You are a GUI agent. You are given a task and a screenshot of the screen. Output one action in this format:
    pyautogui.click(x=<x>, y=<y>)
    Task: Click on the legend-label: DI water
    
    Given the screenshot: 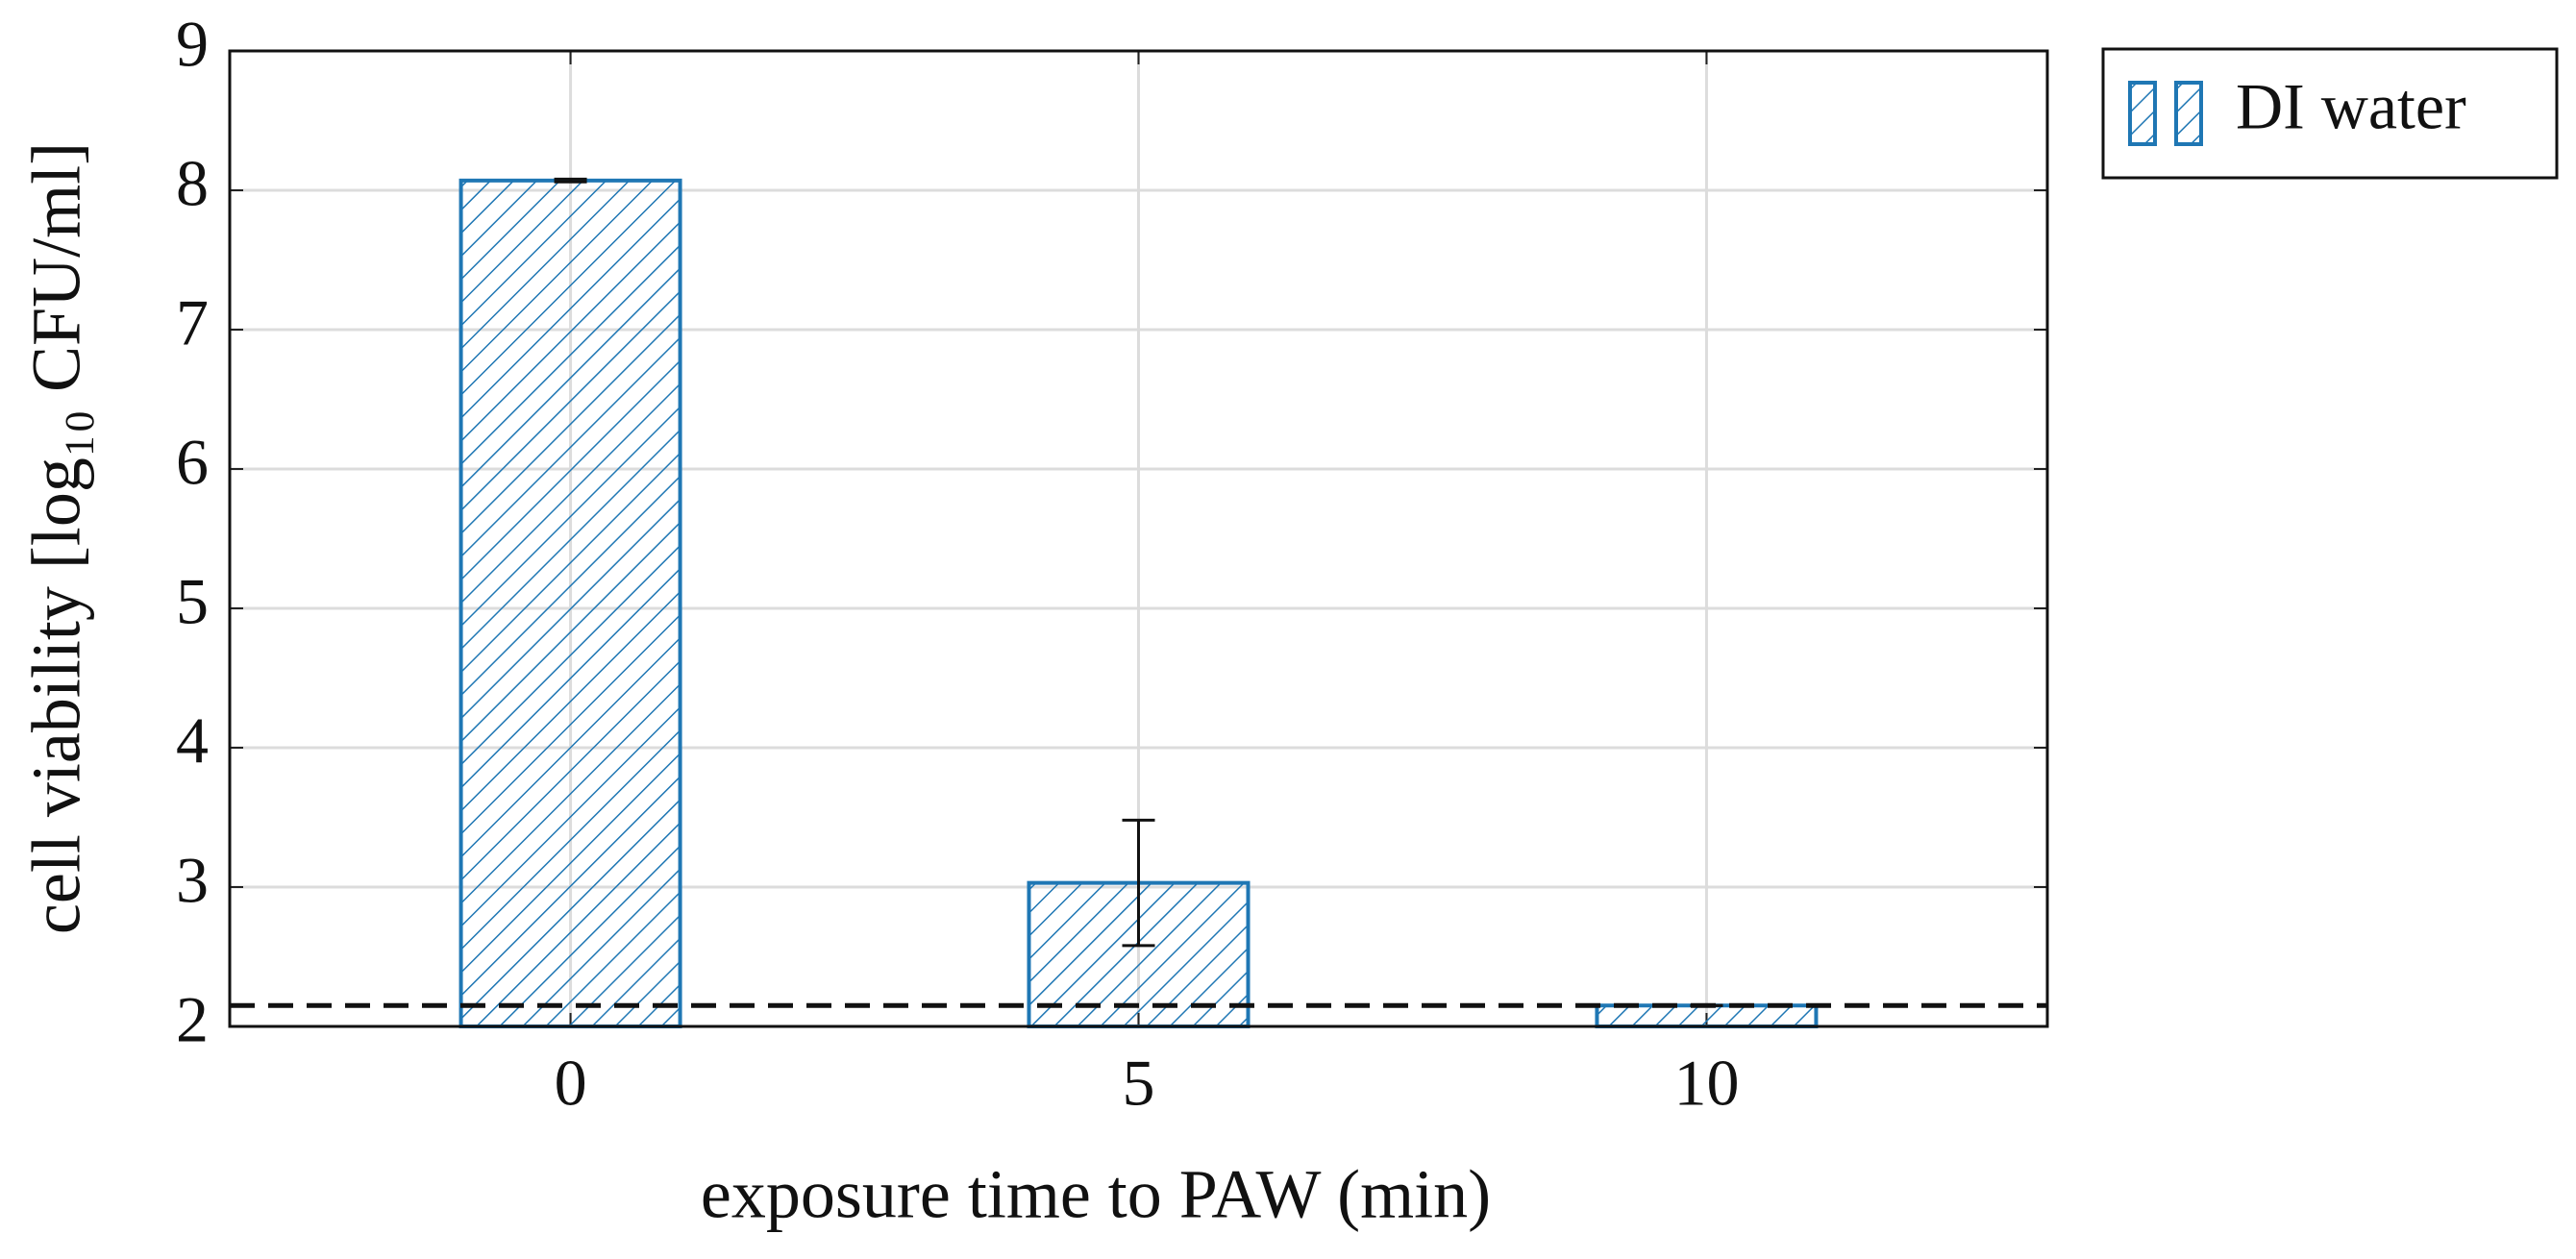 What is the action you would take?
    pyautogui.click(x=2351, y=106)
    